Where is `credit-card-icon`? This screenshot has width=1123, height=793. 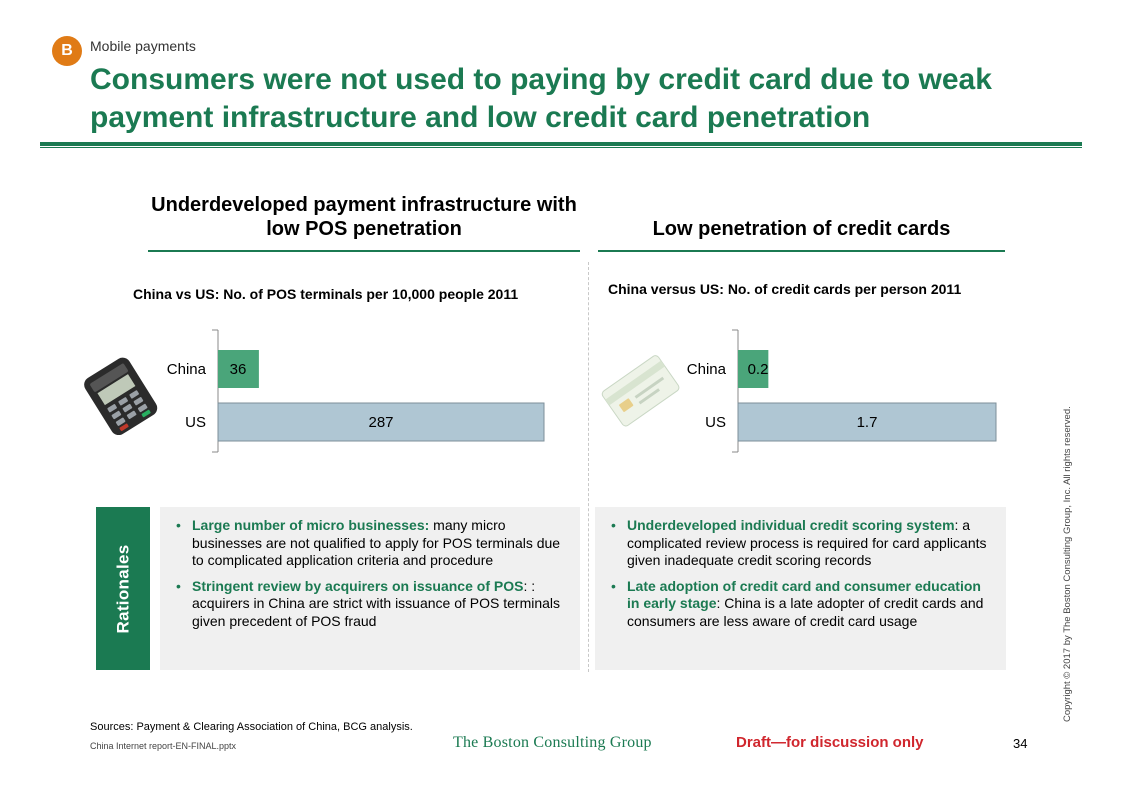 credit-card-icon is located at coordinates (640, 392).